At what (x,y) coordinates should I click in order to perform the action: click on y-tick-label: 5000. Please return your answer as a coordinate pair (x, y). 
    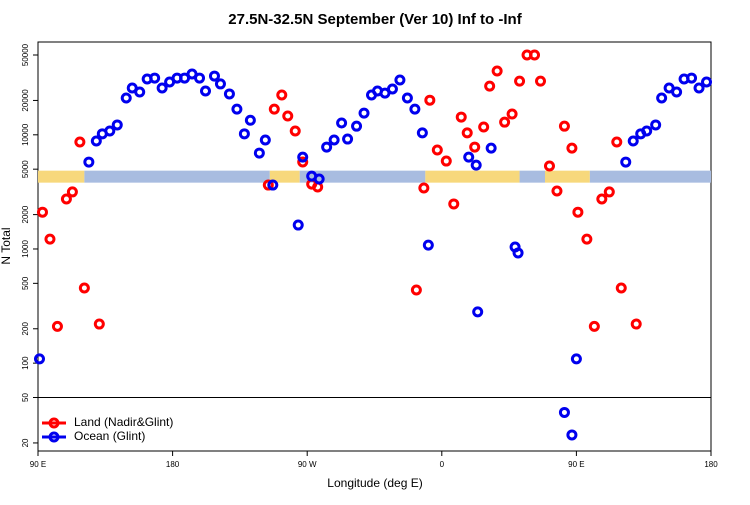
    Looking at the image, I should click on (25, 169).